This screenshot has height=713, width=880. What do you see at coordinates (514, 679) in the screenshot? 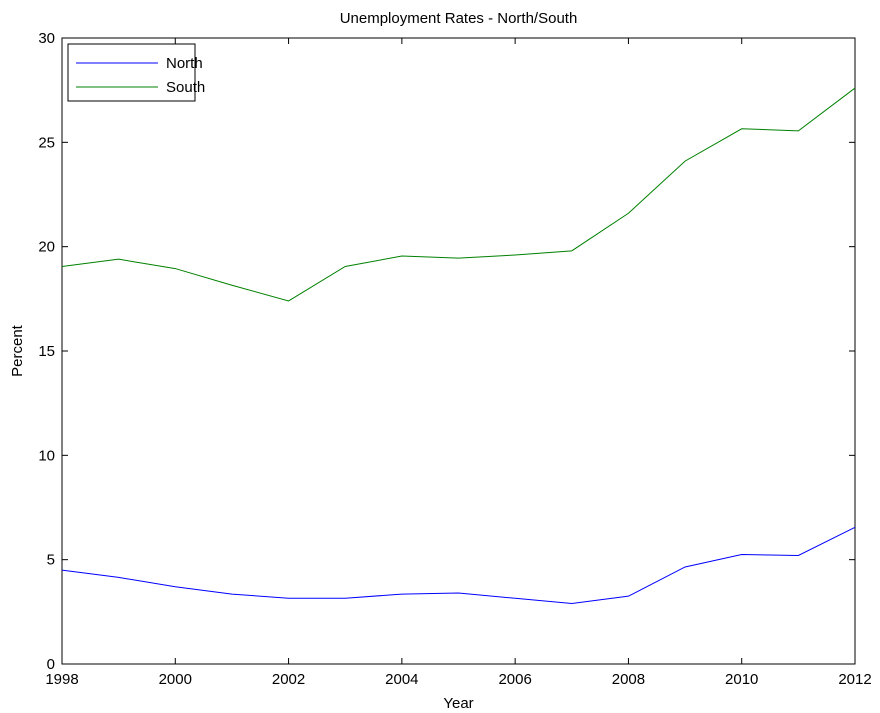
I see `x-tick-label: 2006` at bounding box center [514, 679].